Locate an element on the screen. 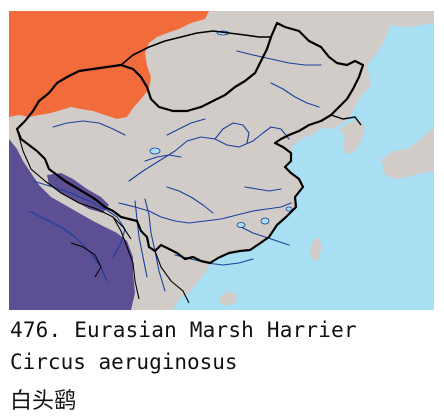 The width and height of the screenshot is (444, 420). species-number-and-name: 476. Eurasian Marsh Harrier is located at coordinates (183, 330).